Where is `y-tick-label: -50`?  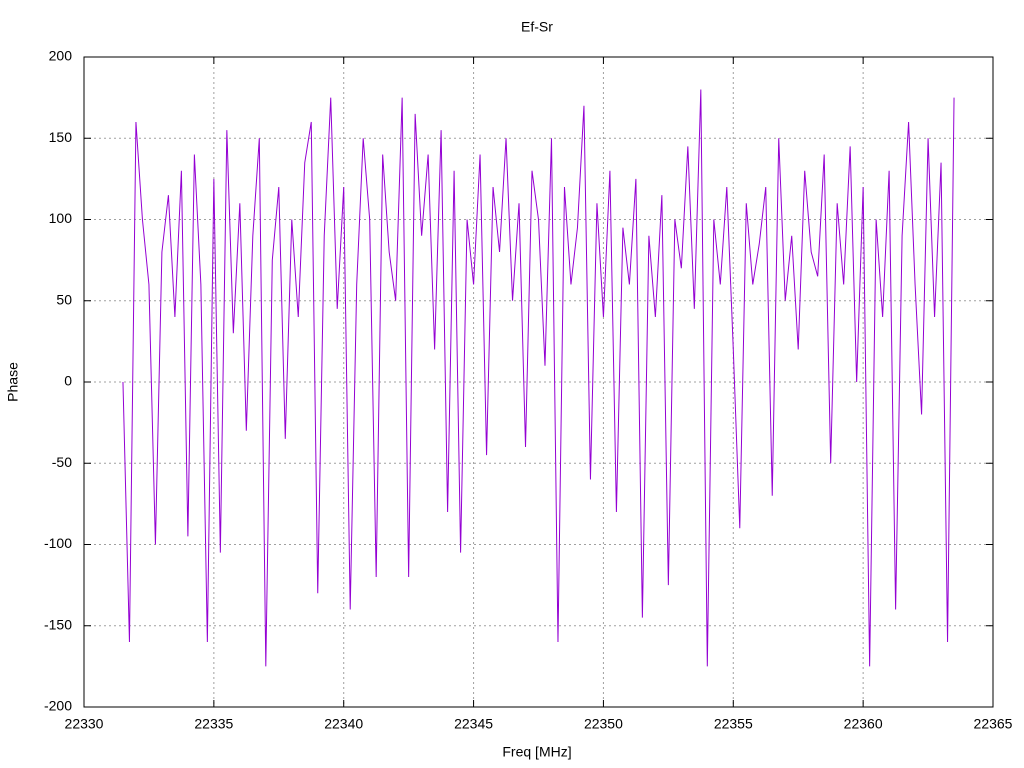
y-tick-label: -50 is located at coordinates (62, 462).